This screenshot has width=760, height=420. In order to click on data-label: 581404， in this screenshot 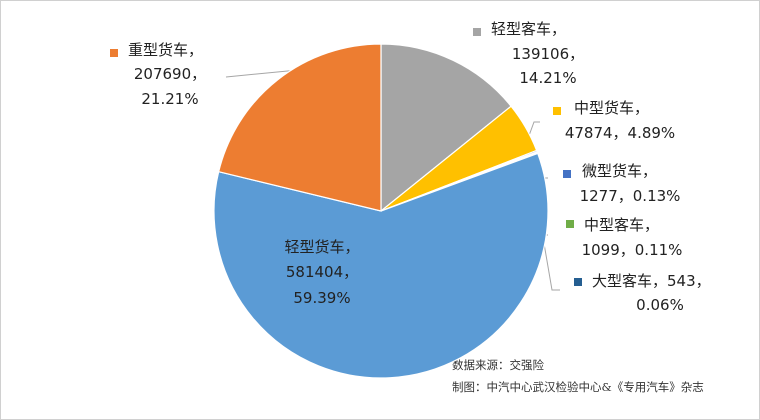, I will do `click(322, 272)`.